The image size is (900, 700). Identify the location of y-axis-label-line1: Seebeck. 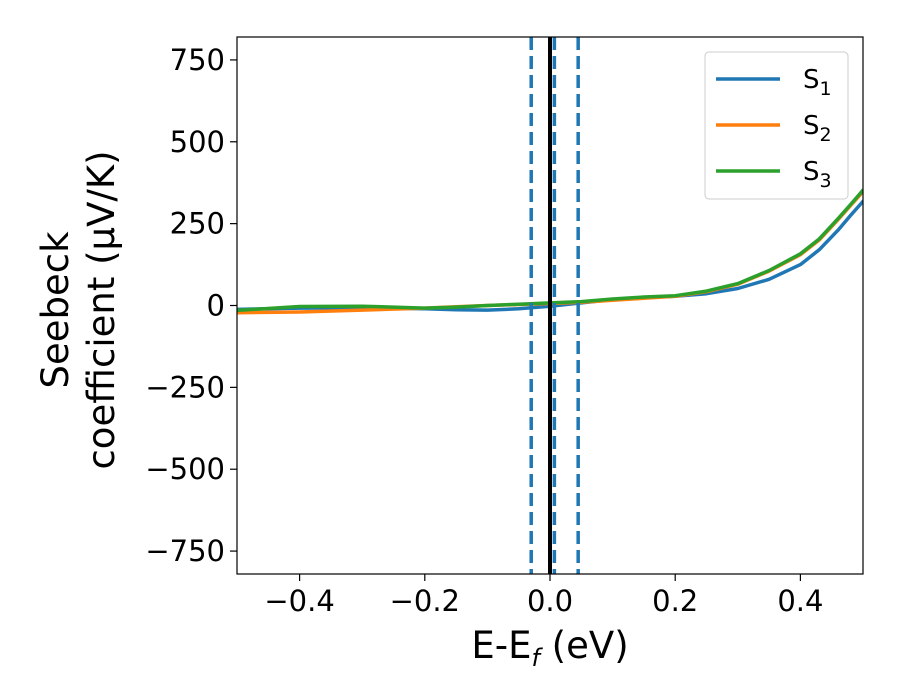
(55, 310).